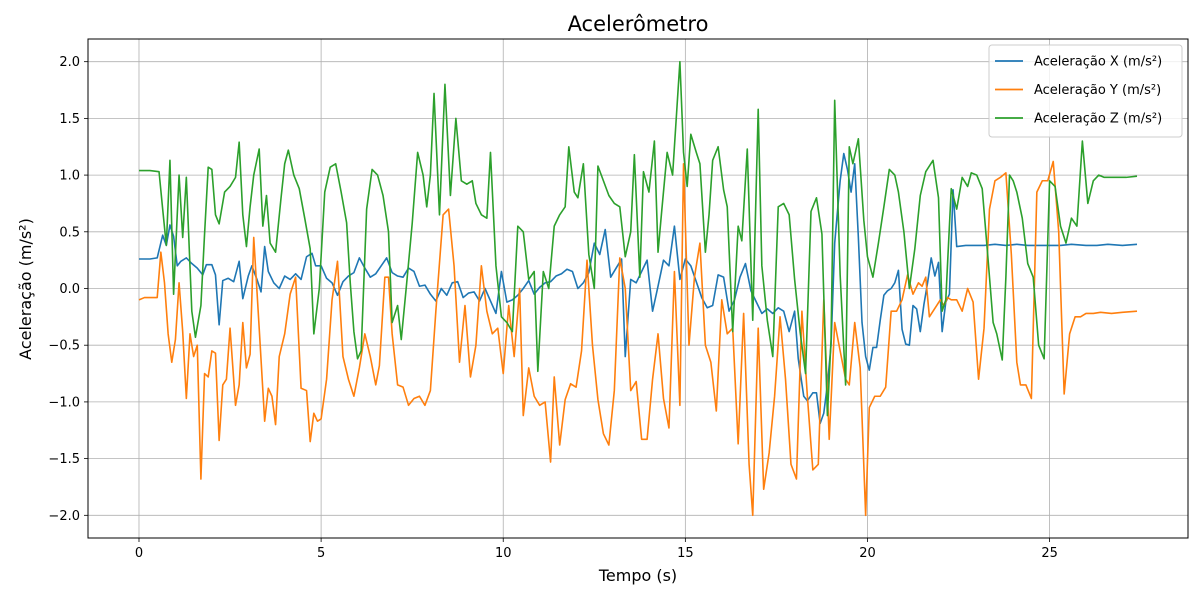 The height and width of the screenshot is (600, 1200). Describe the element at coordinates (867, 553) in the screenshot. I see `x-tick-label: 20` at that location.